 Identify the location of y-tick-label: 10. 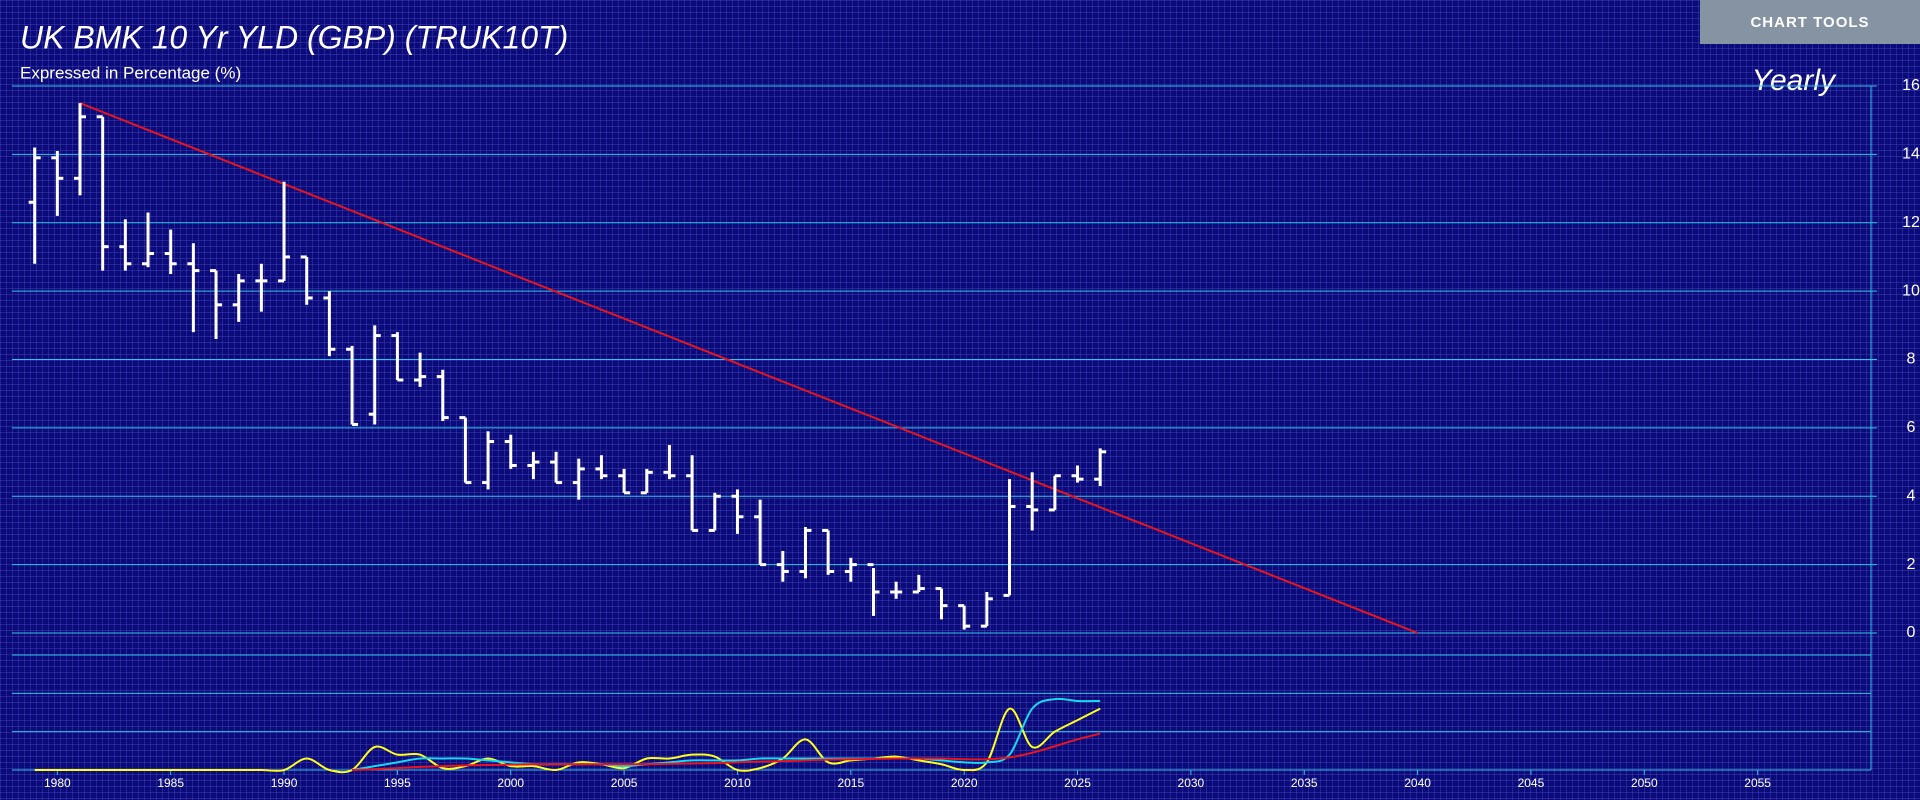
(1911, 290).